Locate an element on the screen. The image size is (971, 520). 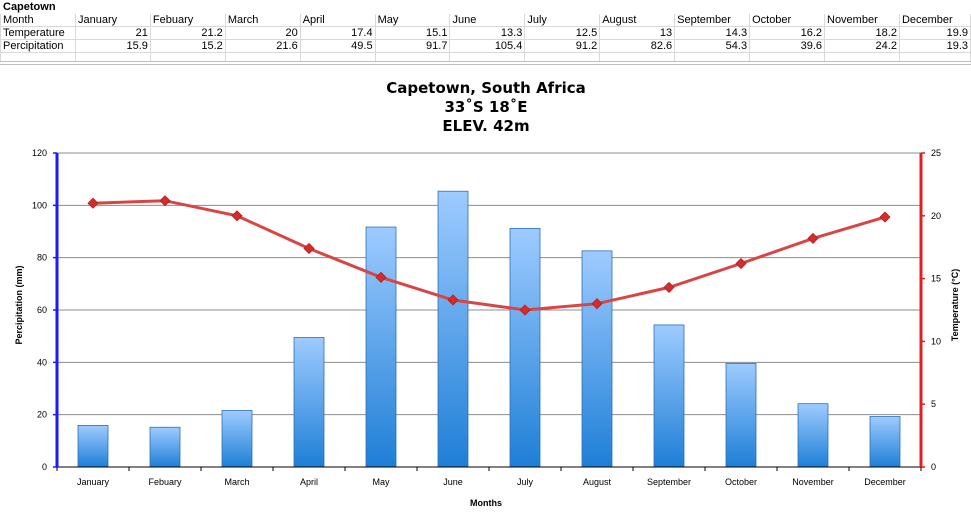
table-cell: May is located at coordinates (412, 20).